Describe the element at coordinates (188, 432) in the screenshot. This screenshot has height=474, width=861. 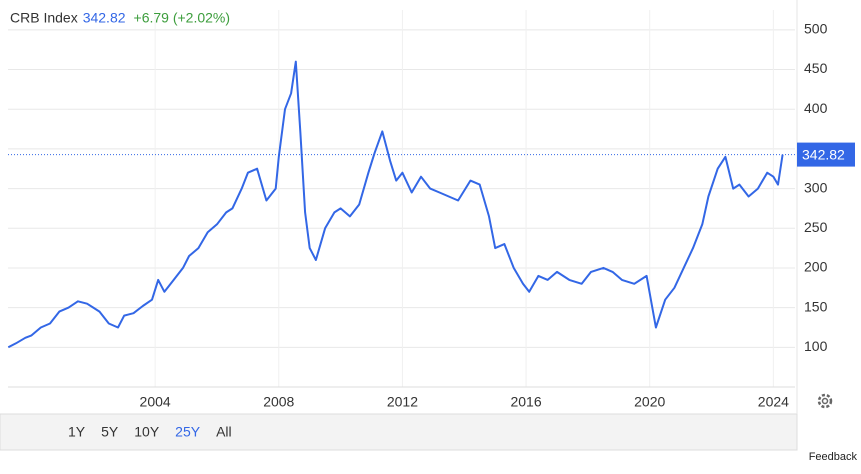
I see `range-button: 25Y` at that location.